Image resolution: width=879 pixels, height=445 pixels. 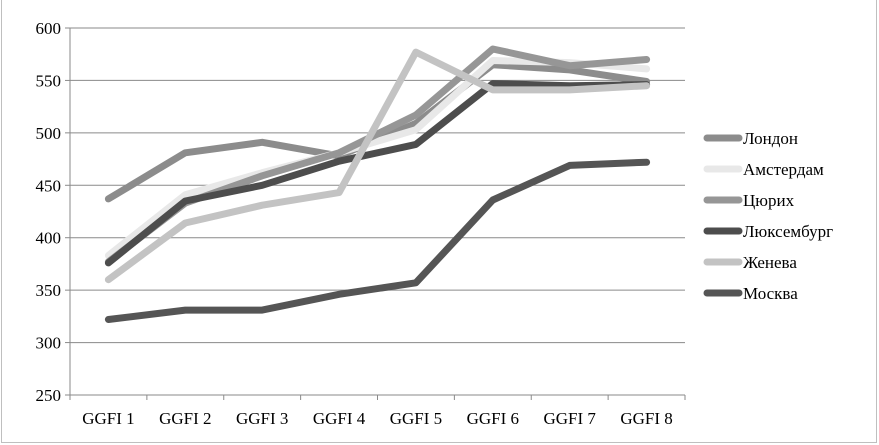 I want to click on x-tick-label: GGFI 3, so click(x=262, y=418).